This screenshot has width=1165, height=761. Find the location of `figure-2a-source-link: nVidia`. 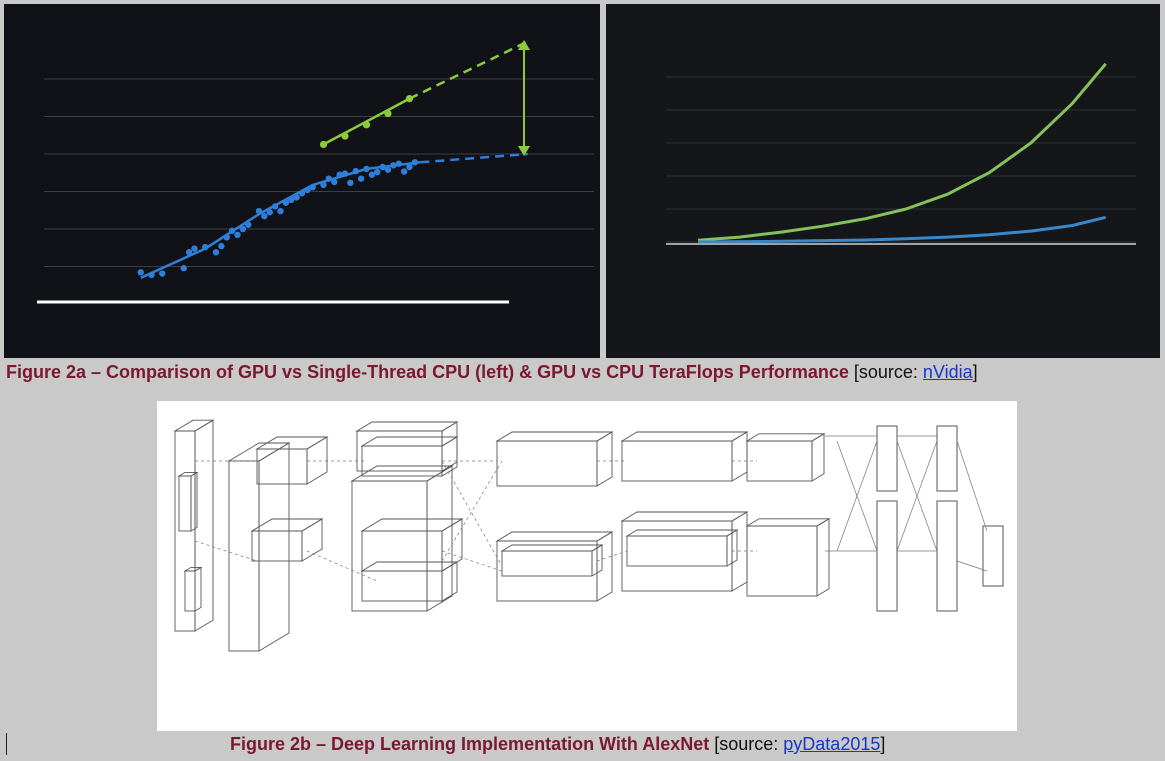

figure-2a-source-link: nVidia is located at coordinates (947, 372).